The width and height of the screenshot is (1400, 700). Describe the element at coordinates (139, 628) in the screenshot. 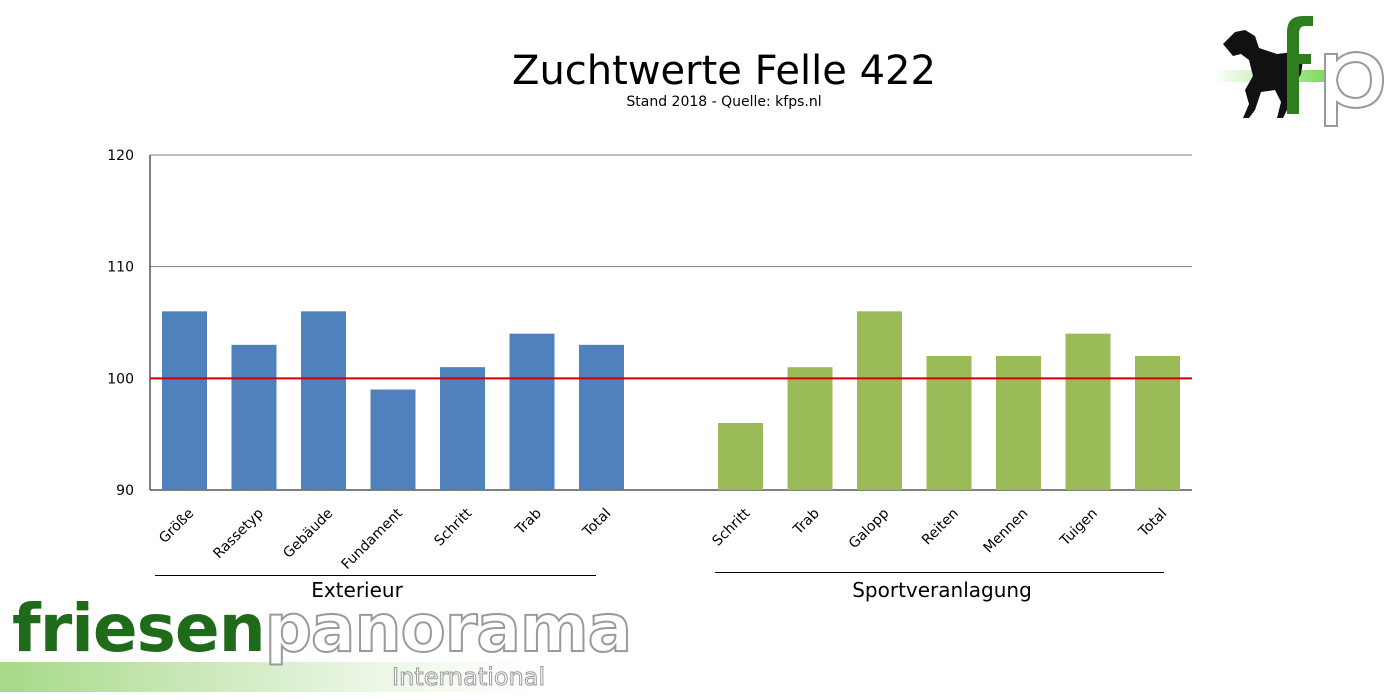

I see `brand-part1: friesen` at that location.